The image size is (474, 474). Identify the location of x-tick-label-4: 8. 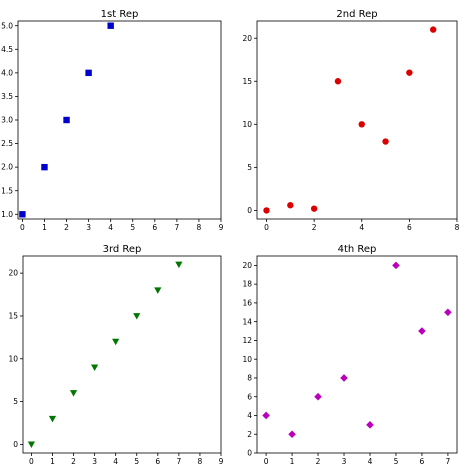
(457, 227).